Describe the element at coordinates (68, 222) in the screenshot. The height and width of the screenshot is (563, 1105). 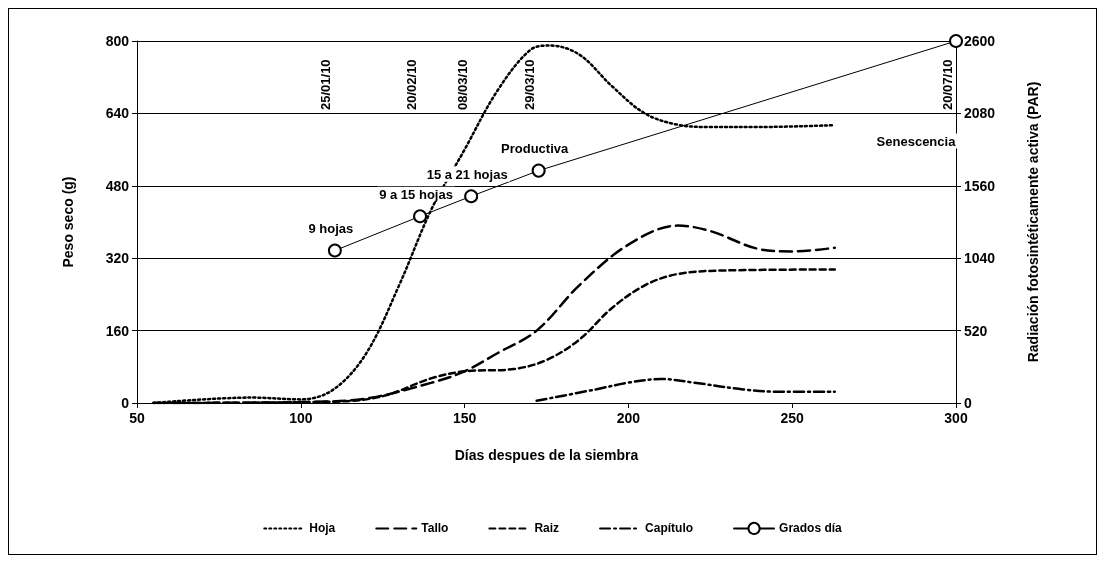
I see `y-axis-title: Peso seco (g)` at that location.